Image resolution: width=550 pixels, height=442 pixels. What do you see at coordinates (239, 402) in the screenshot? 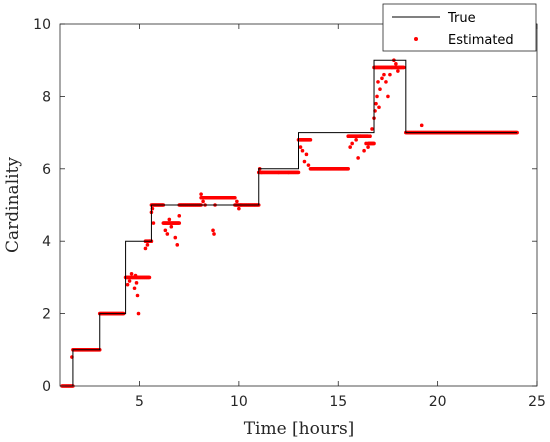
I see `x-tick-label: 10` at bounding box center [239, 402].